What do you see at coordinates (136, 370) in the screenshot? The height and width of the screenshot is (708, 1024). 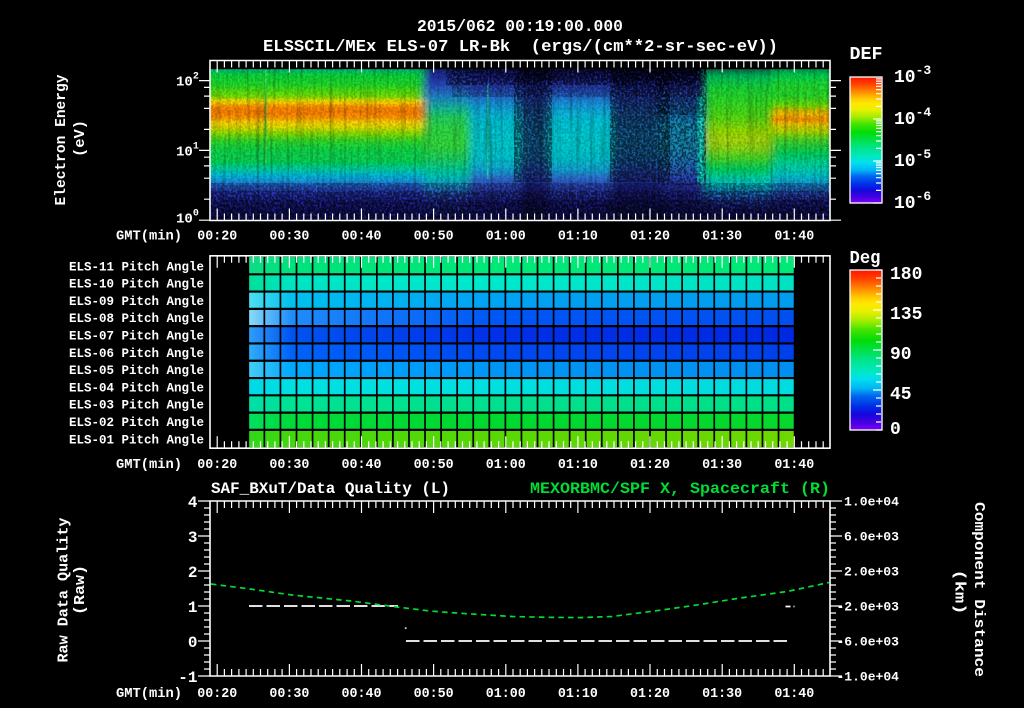 I see `svg-text: ELS-05 Pitch Angle` at bounding box center [136, 370].